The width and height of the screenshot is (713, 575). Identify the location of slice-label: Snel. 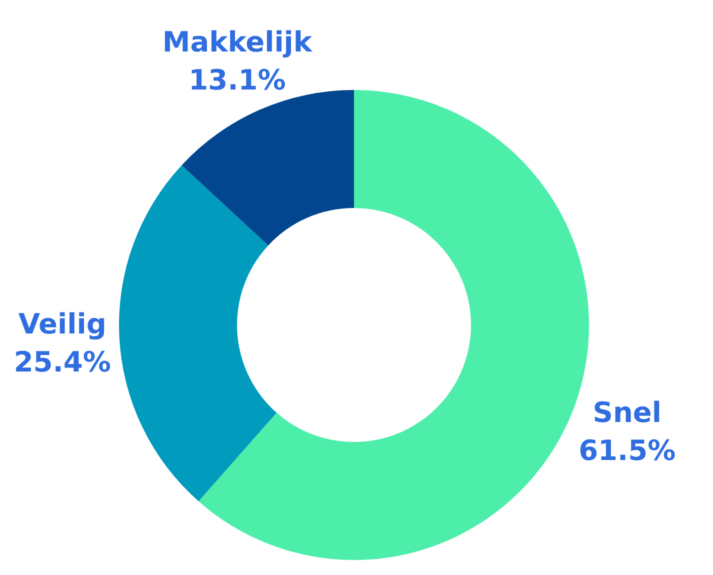
(627, 413).